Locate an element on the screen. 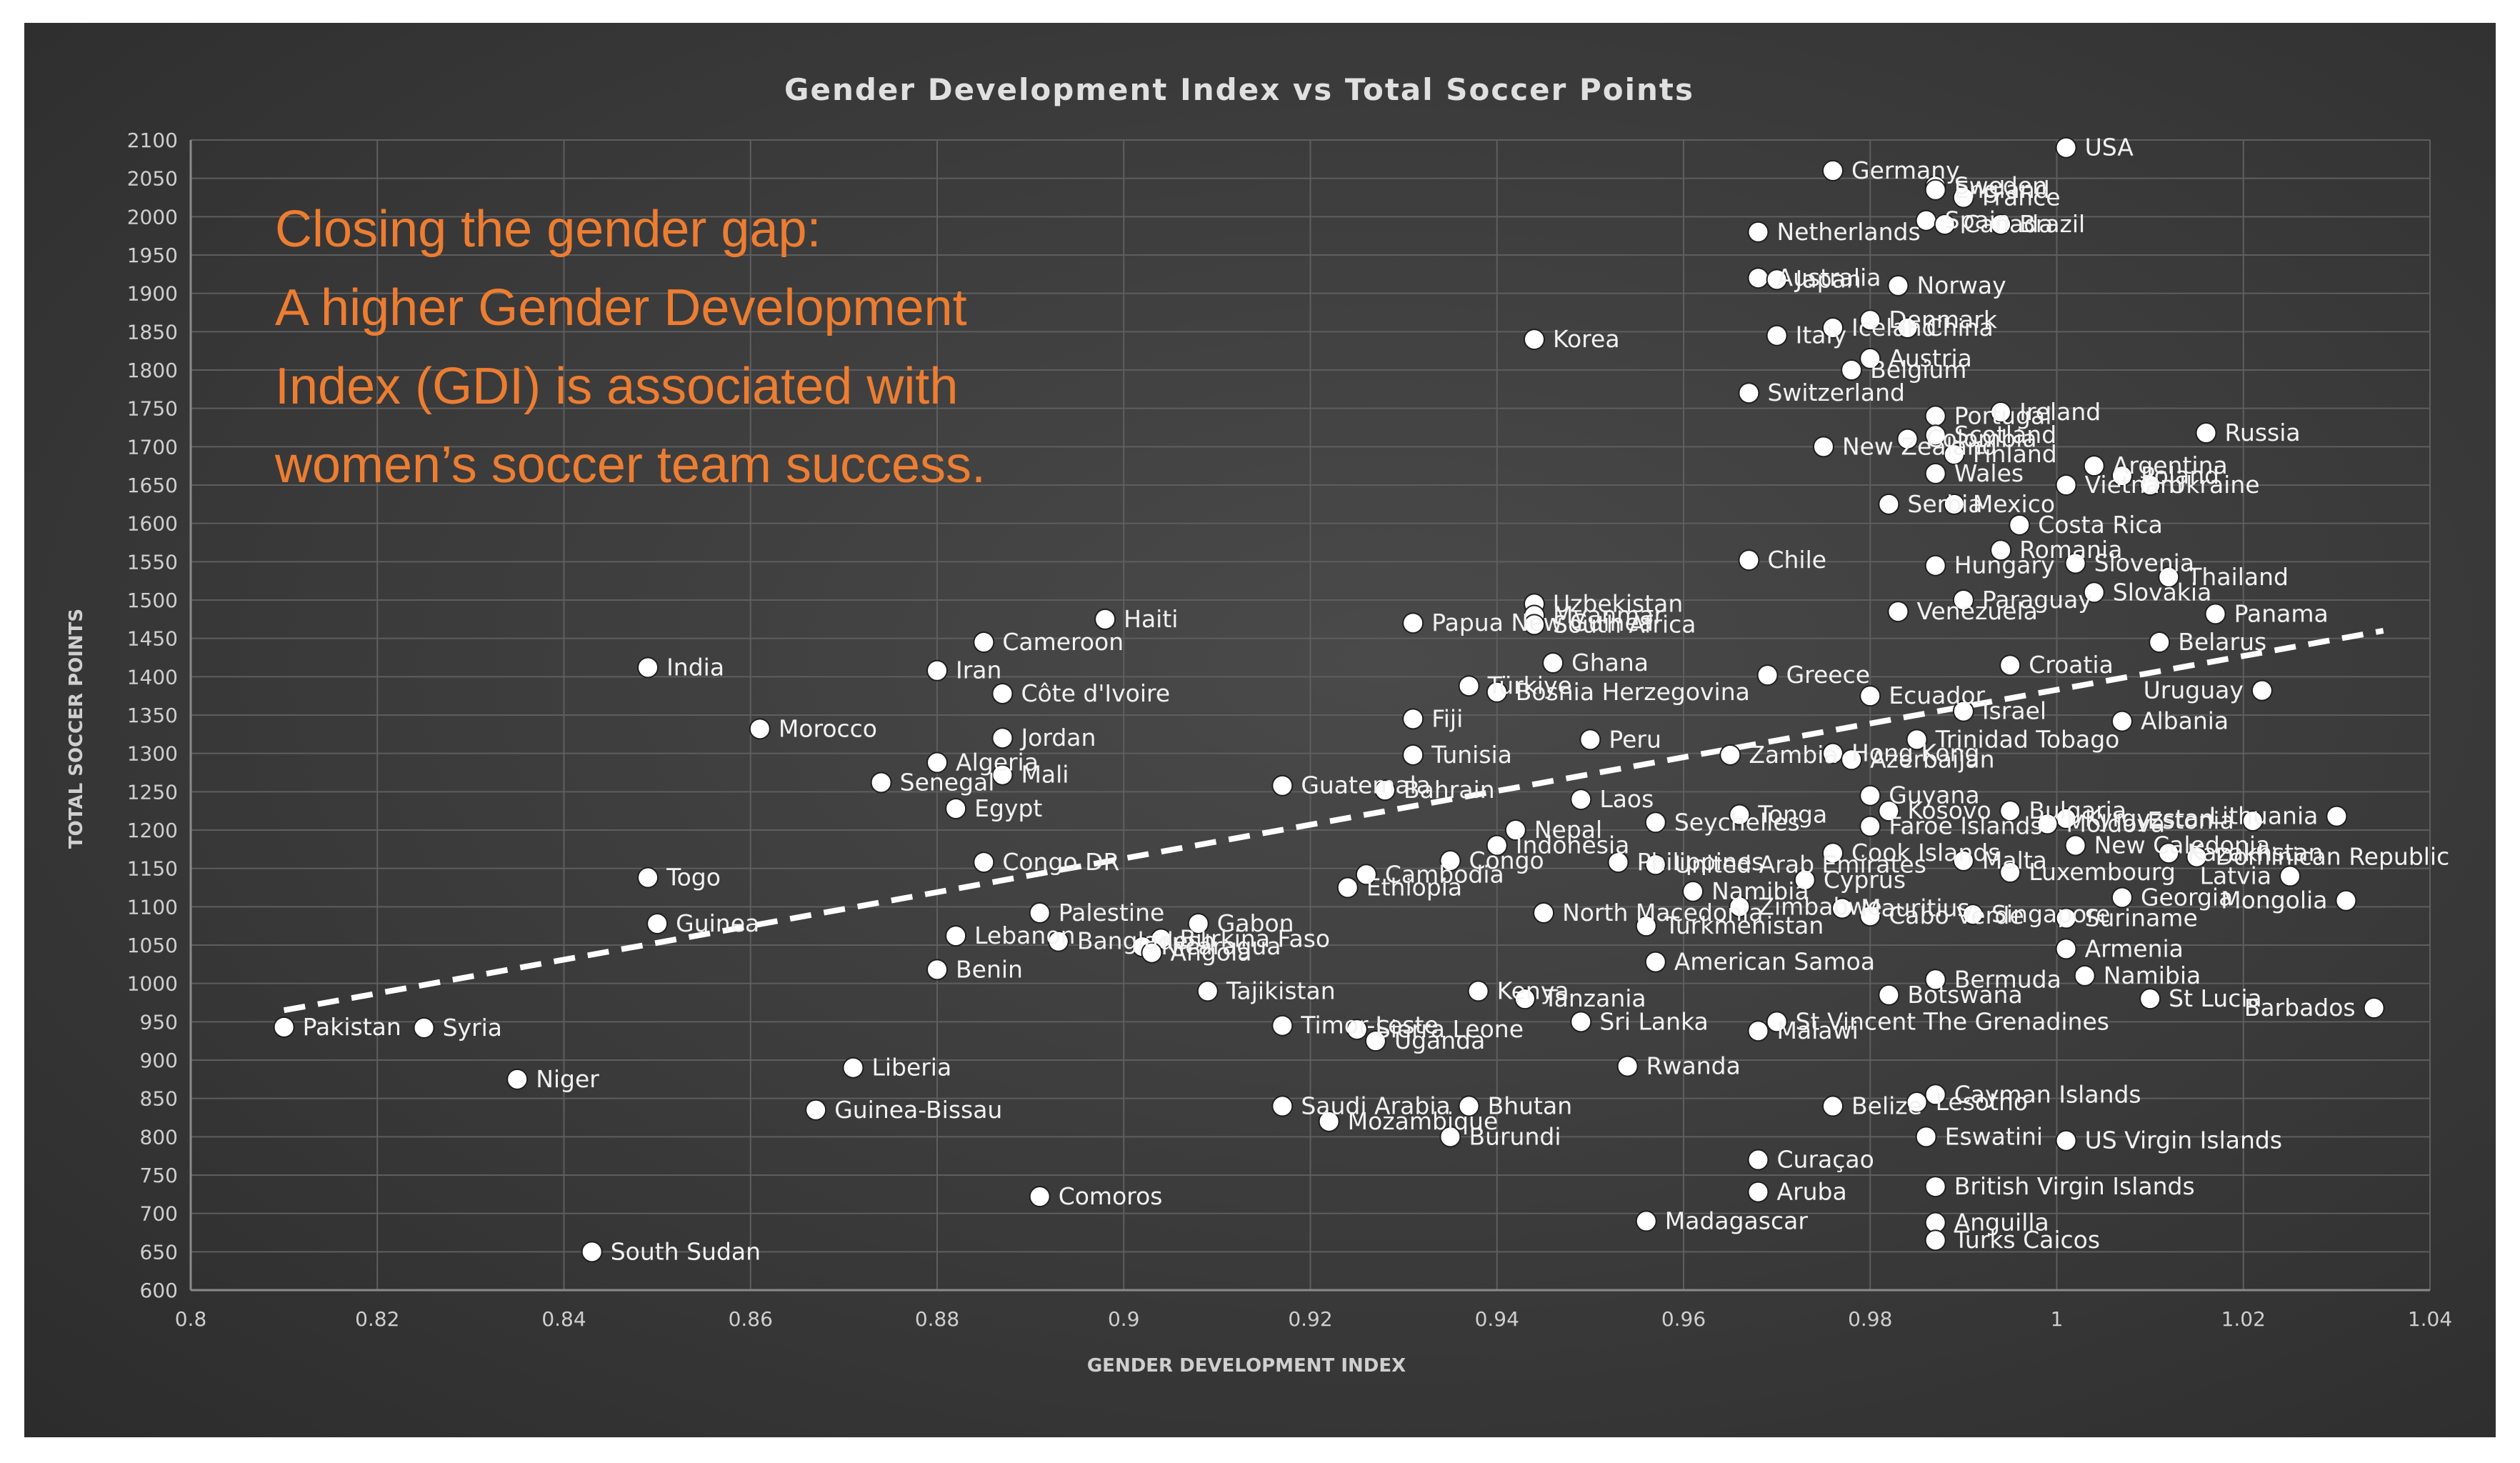  point-label: Timor-Leste is located at coordinates (1369, 1025).